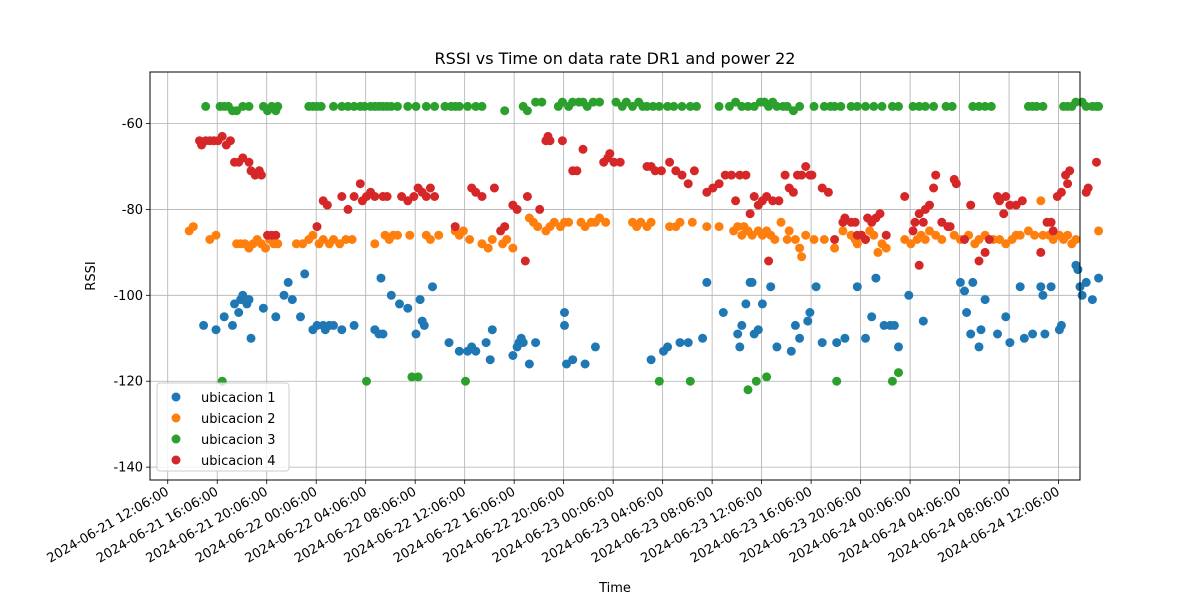 Image resolution: width=1200 pixels, height=600 pixels. What do you see at coordinates (128, 296) in the screenshot?
I see `y-tick-label: -100` at bounding box center [128, 296].